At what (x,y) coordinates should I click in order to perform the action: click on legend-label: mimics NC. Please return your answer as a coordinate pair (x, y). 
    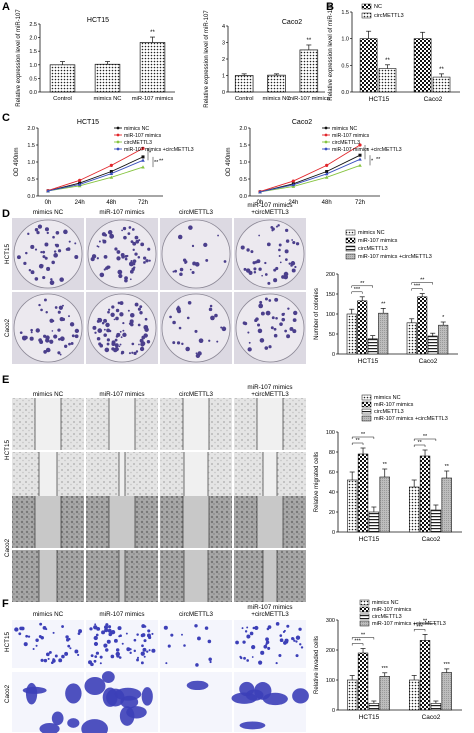
    Looking at the image, I should click on (344, 129).